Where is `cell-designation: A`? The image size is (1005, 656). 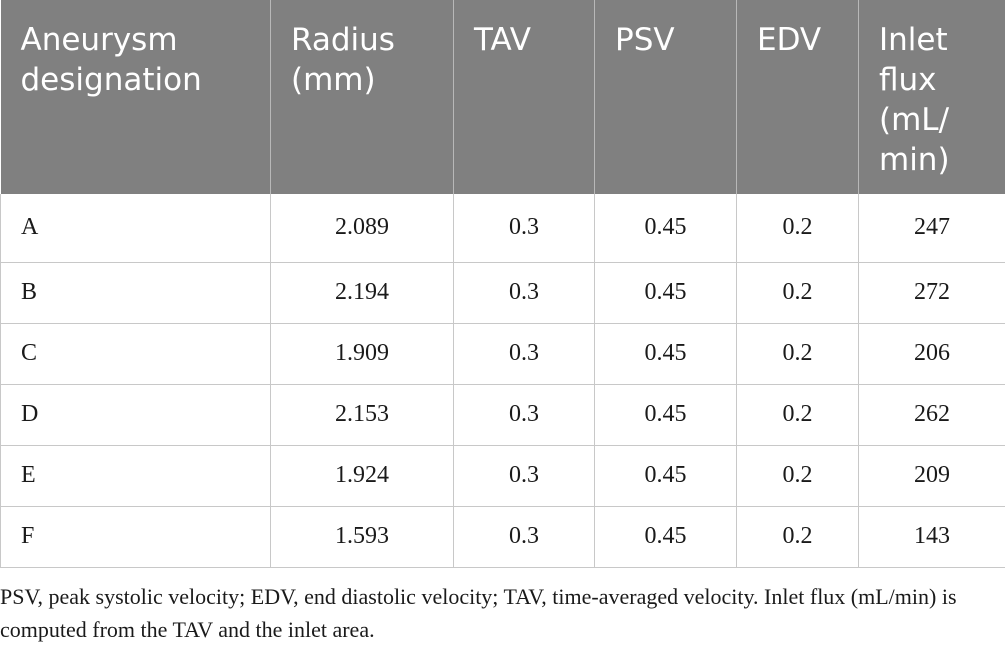 cell-designation: A is located at coordinates (135, 228).